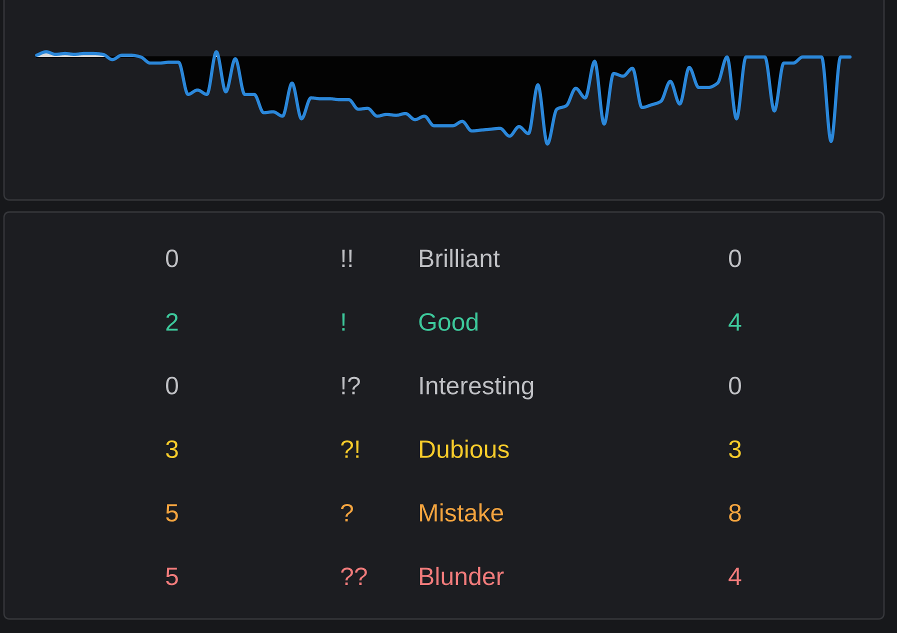  Describe the element at coordinates (448, 321) in the screenshot. I see `category-label: Good` at that location.